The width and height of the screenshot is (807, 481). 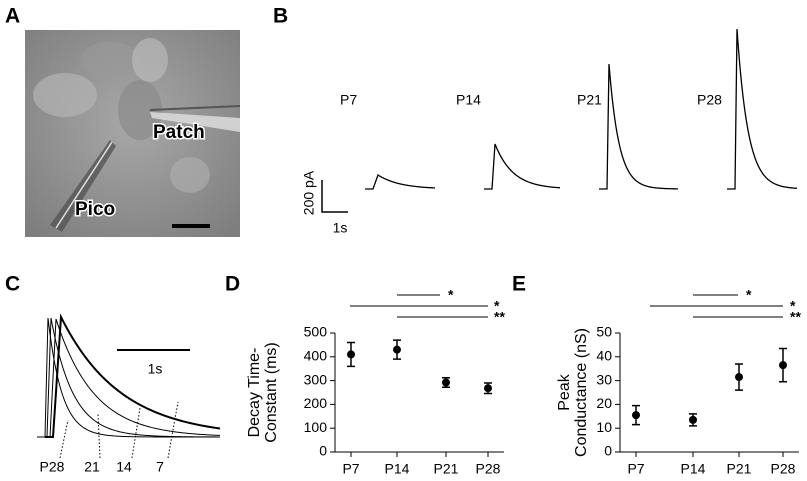 What do you see at coordinates (581, 392) in the screenshot?
I see `y-axis-label: Conductance (nS)` at bounding box center [581, 392].